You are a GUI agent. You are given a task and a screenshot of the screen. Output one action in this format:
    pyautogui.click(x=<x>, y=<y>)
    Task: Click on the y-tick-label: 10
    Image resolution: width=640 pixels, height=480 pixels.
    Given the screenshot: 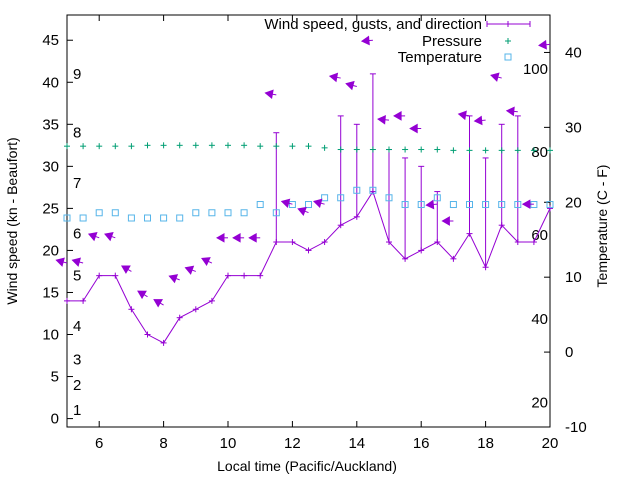 What is the action you would take?
    pyautogui.click(x=50, y=335)
    